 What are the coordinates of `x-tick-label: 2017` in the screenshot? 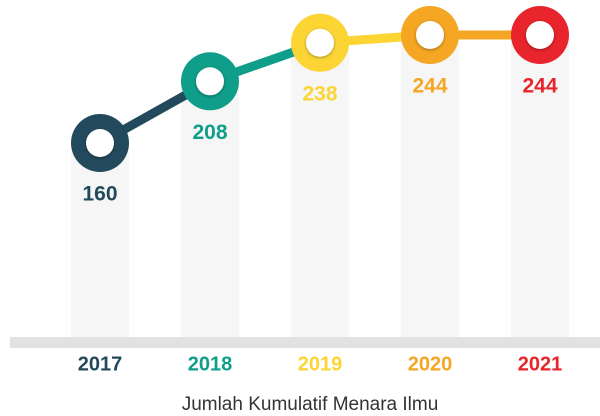 It's located at (100, 364).